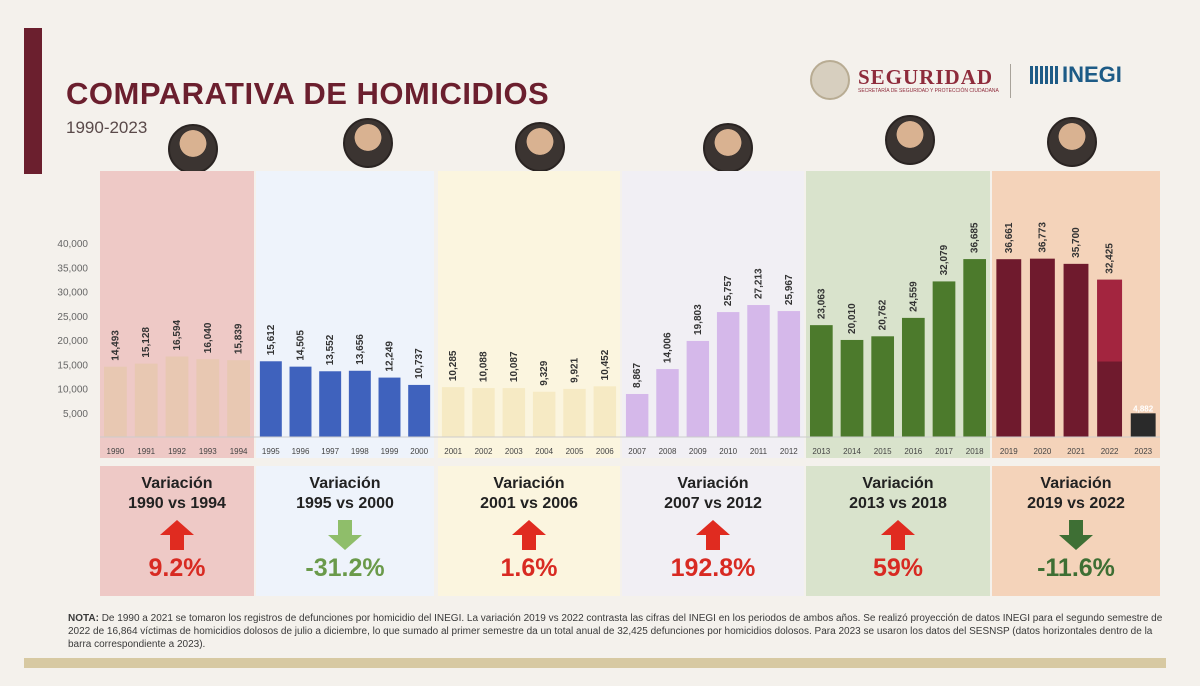 This screenshot has width=1200, height=686. I want to click on bar-2021, so click(1076, 350).